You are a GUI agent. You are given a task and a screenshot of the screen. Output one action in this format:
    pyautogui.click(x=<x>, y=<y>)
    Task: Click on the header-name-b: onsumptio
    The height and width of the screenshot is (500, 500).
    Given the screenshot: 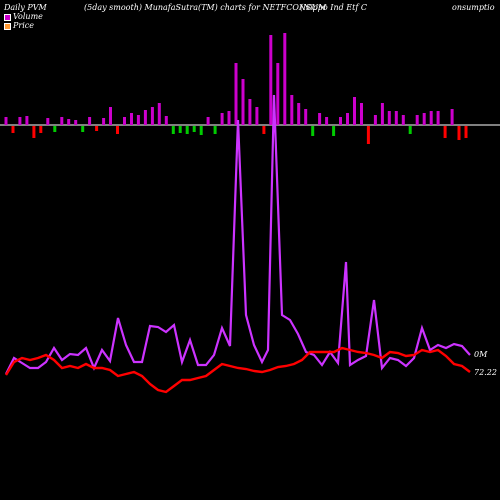 What is the action you would take?
    pyautogui.click(x=473, y=7)
    